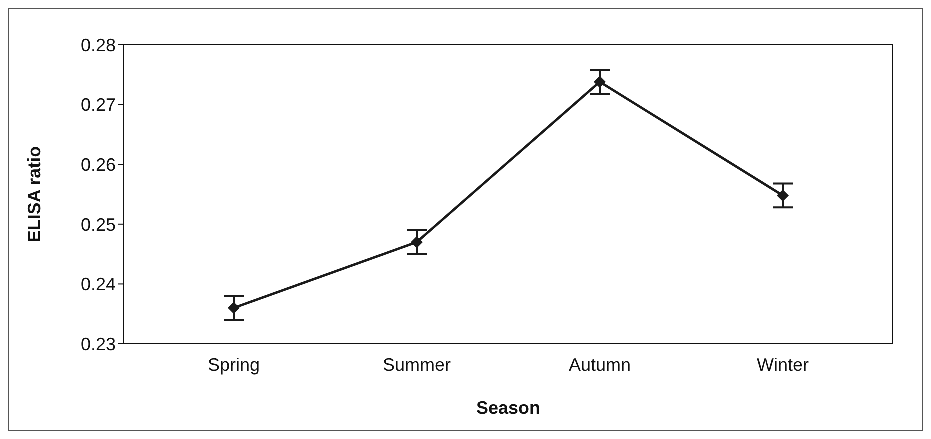  Describe the element at coordinates (234, 364) in the screenshot. I see `x-tick-label: Spring` at that location.